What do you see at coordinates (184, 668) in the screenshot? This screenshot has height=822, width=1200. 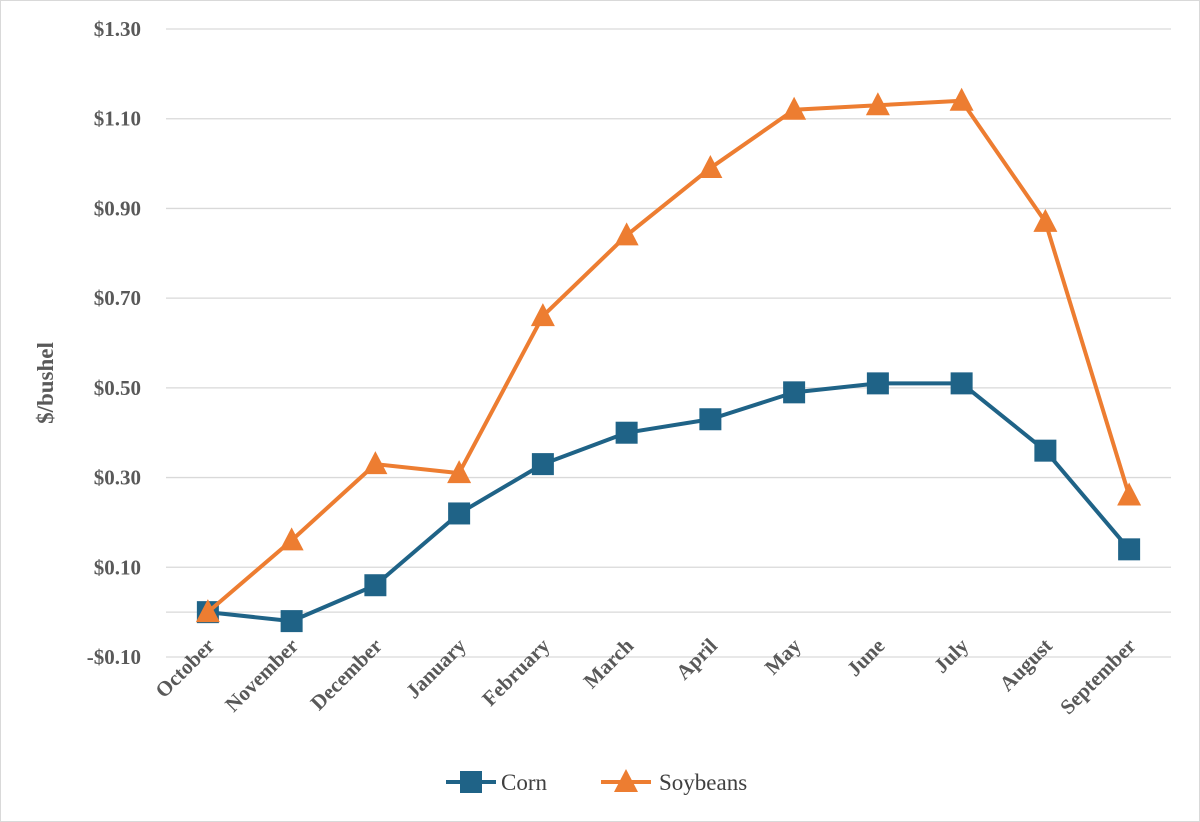 I see `x-tick-label: October` at bounding box center [184, 668].